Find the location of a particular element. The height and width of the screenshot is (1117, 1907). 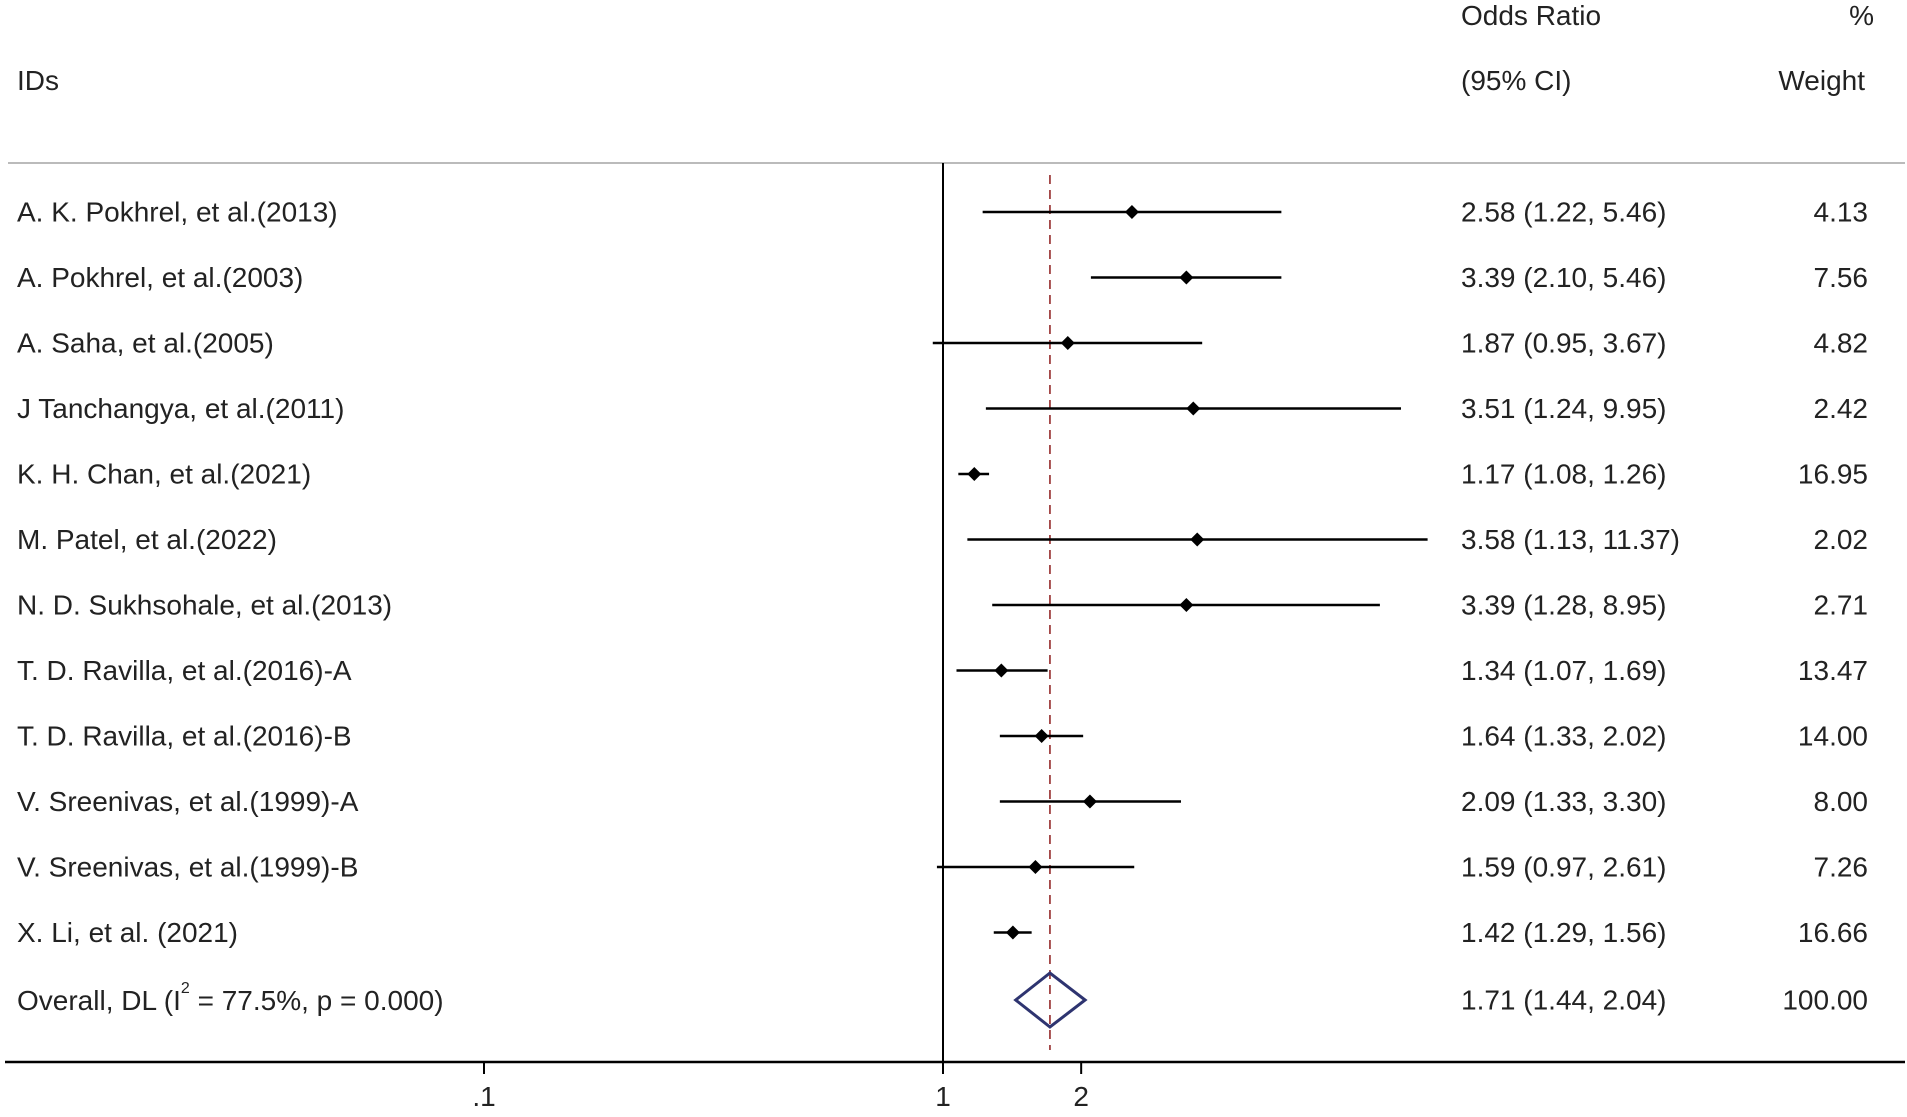

weight-text: 8.00 is located at coordinates (1841, 801).